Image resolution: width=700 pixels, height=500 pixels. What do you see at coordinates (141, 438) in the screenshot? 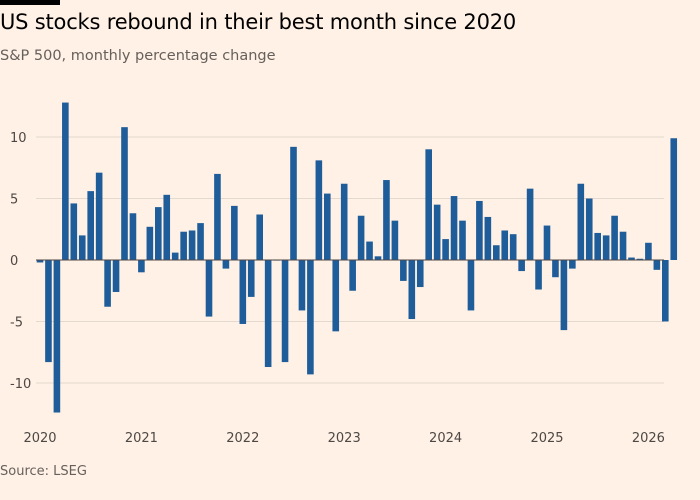
I see `x-tick-label: 2021` at bounding box center [141, 438].